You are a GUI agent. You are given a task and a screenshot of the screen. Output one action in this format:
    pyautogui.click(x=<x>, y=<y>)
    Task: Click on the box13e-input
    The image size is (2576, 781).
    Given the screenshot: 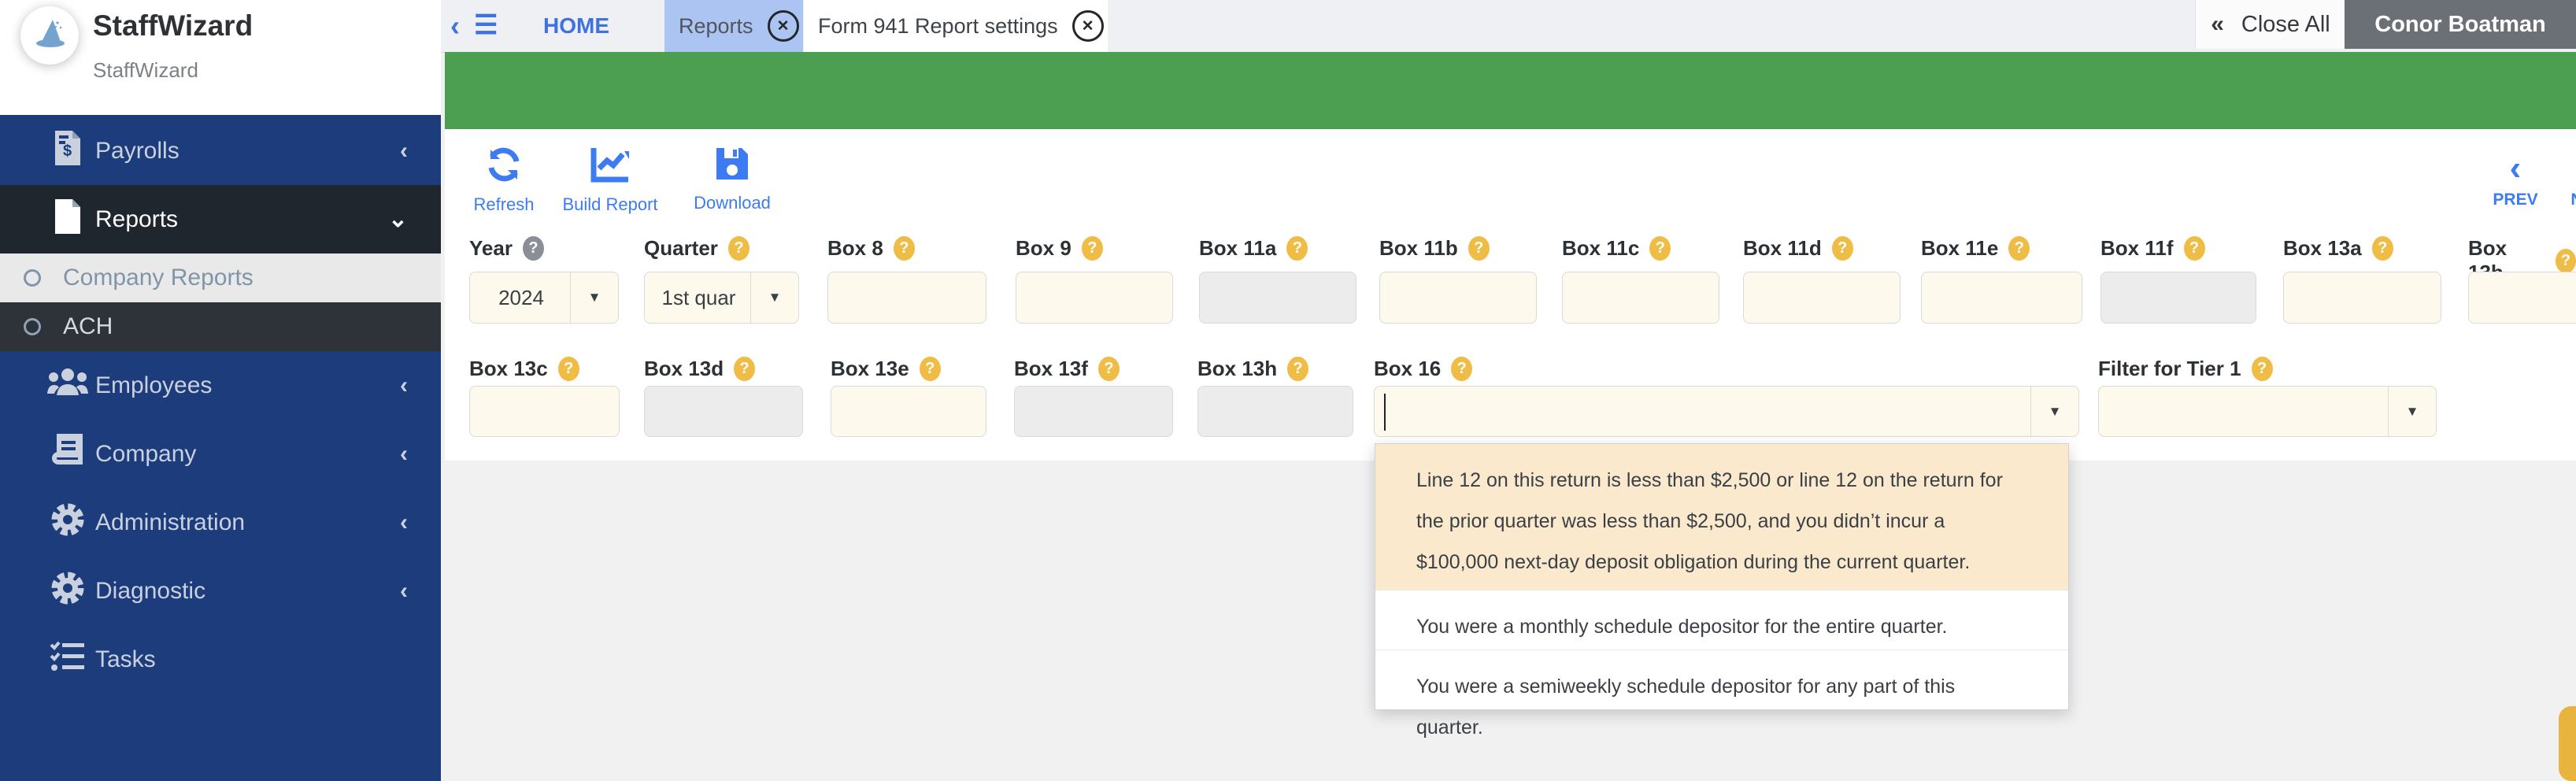 What is the action you would take?
    pyautogui.click(x=908, y=411)
    